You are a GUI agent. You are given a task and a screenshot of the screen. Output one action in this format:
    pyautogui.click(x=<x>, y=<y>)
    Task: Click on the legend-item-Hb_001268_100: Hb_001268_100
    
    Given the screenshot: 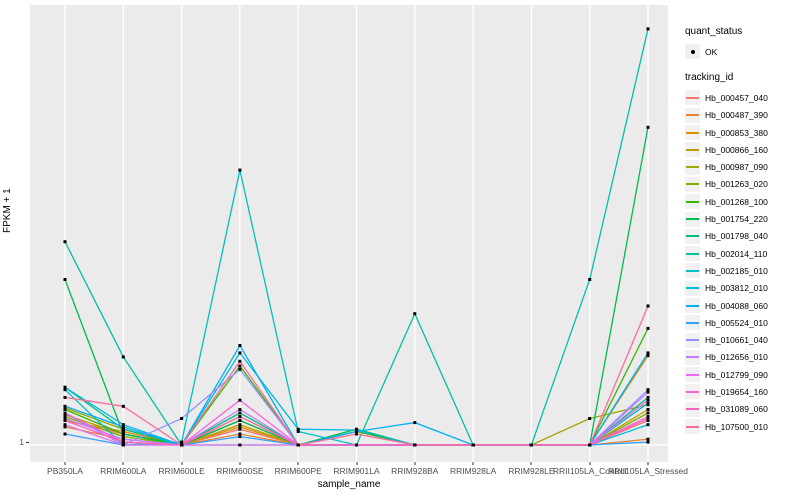 What is the action you would take?
    pyautogui.click(x=741, y=201)
    